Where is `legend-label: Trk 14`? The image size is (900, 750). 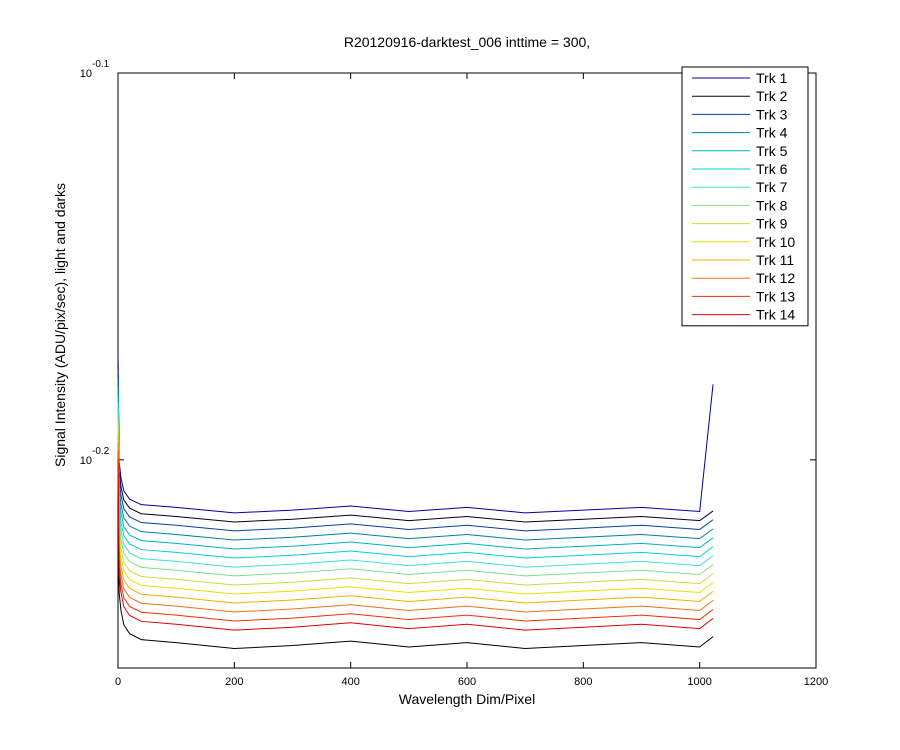 legend-label: Trk 14 is located at coordinates (775, 315).